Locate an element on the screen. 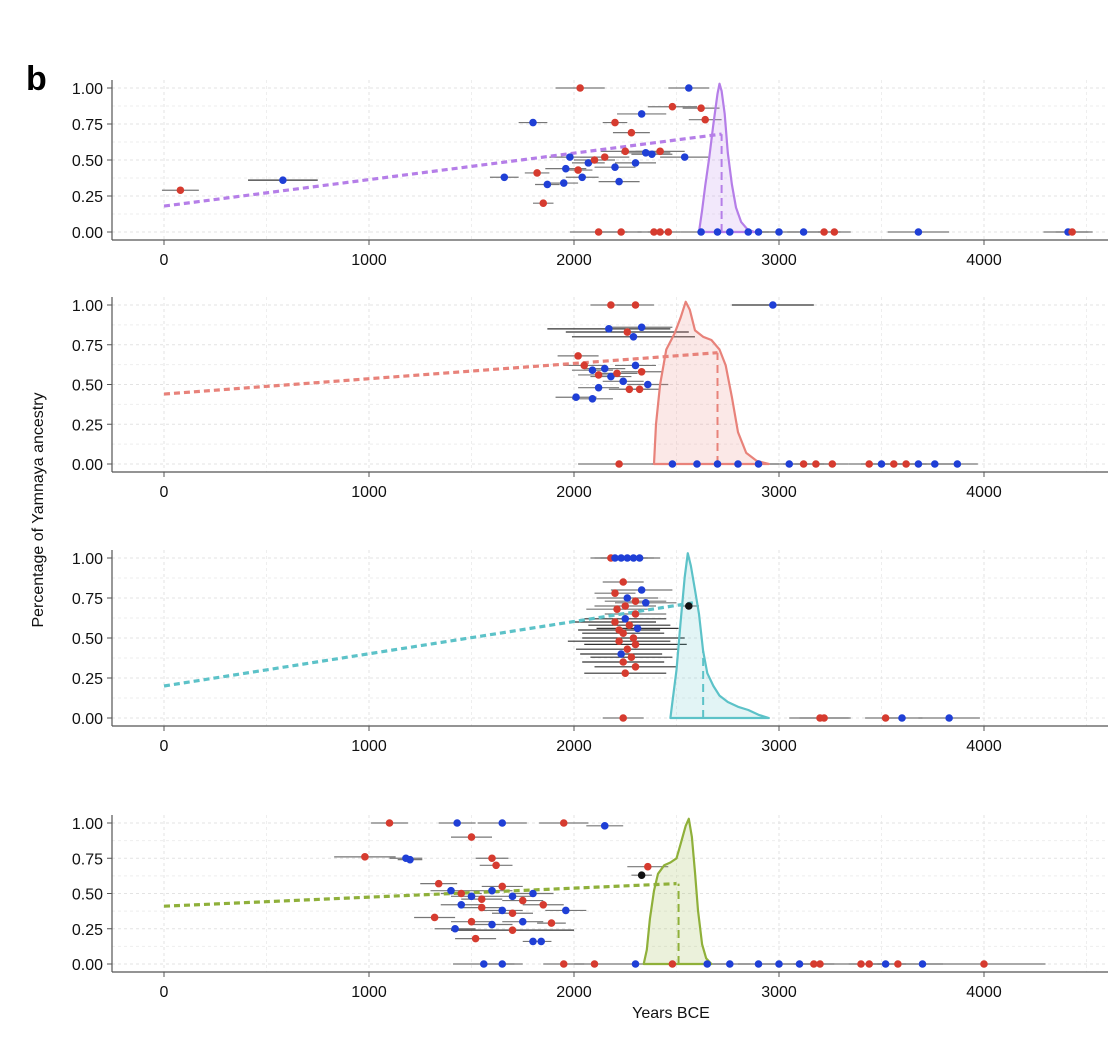 This screenshot has height=1042, width=1108. x-tick-label: 1000 is located at coordinates (369, 260).